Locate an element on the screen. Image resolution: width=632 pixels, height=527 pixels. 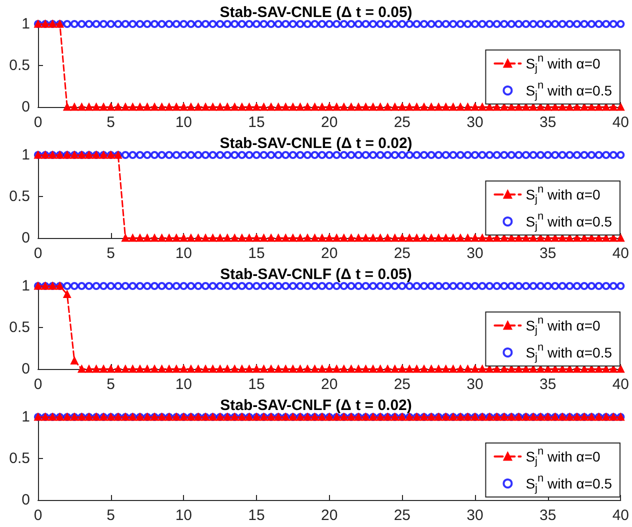
chart-title: Stab-SAV-CNLF (Δ t = 0.02) is located at coordinates (316, 405).